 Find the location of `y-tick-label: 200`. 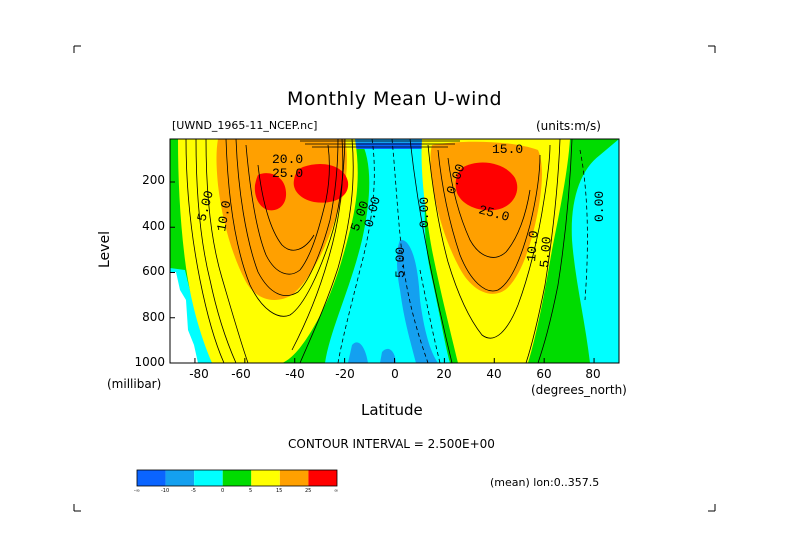

y-tick-label: 200 is located at coordinates (153, 180).